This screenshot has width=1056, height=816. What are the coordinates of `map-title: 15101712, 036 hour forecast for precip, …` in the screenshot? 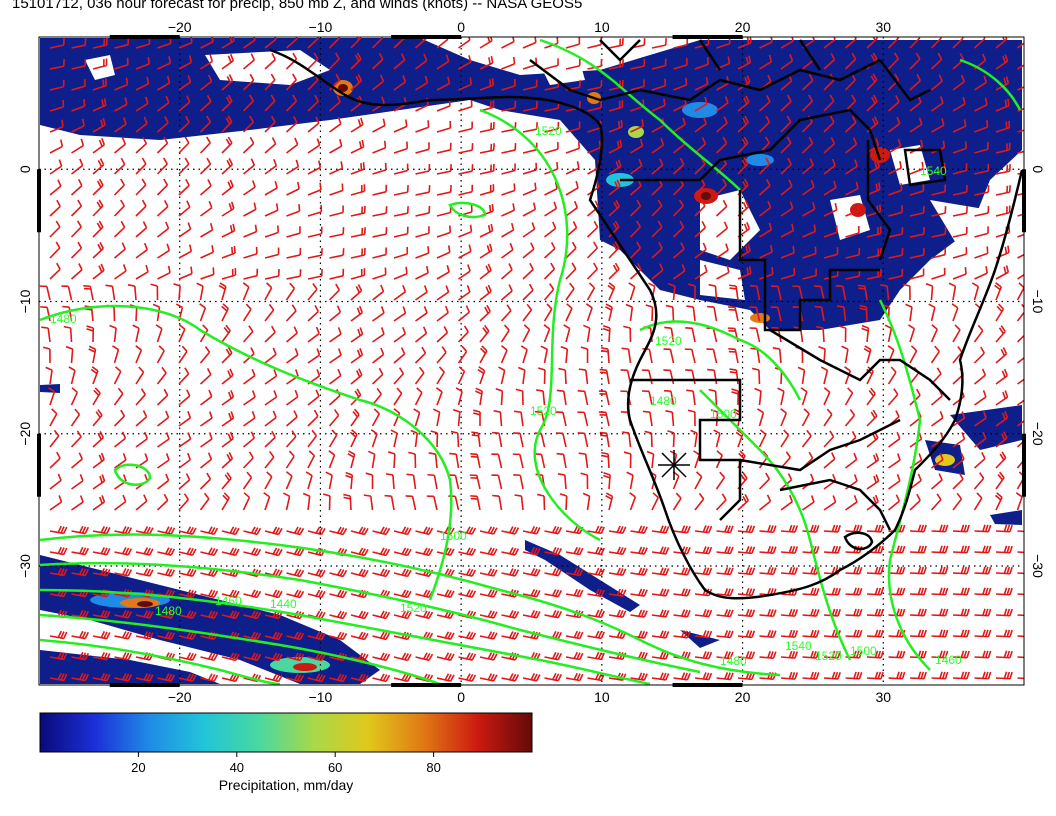 It's located at (297, 6).